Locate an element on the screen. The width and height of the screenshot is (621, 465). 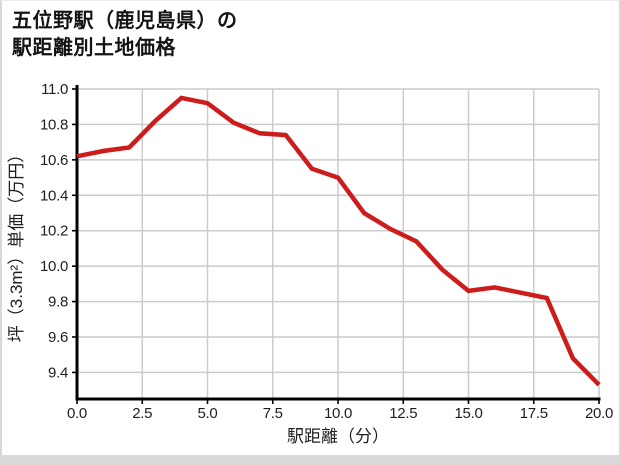
x-tick-label: 7.5 is located at coordinates (273, 413).